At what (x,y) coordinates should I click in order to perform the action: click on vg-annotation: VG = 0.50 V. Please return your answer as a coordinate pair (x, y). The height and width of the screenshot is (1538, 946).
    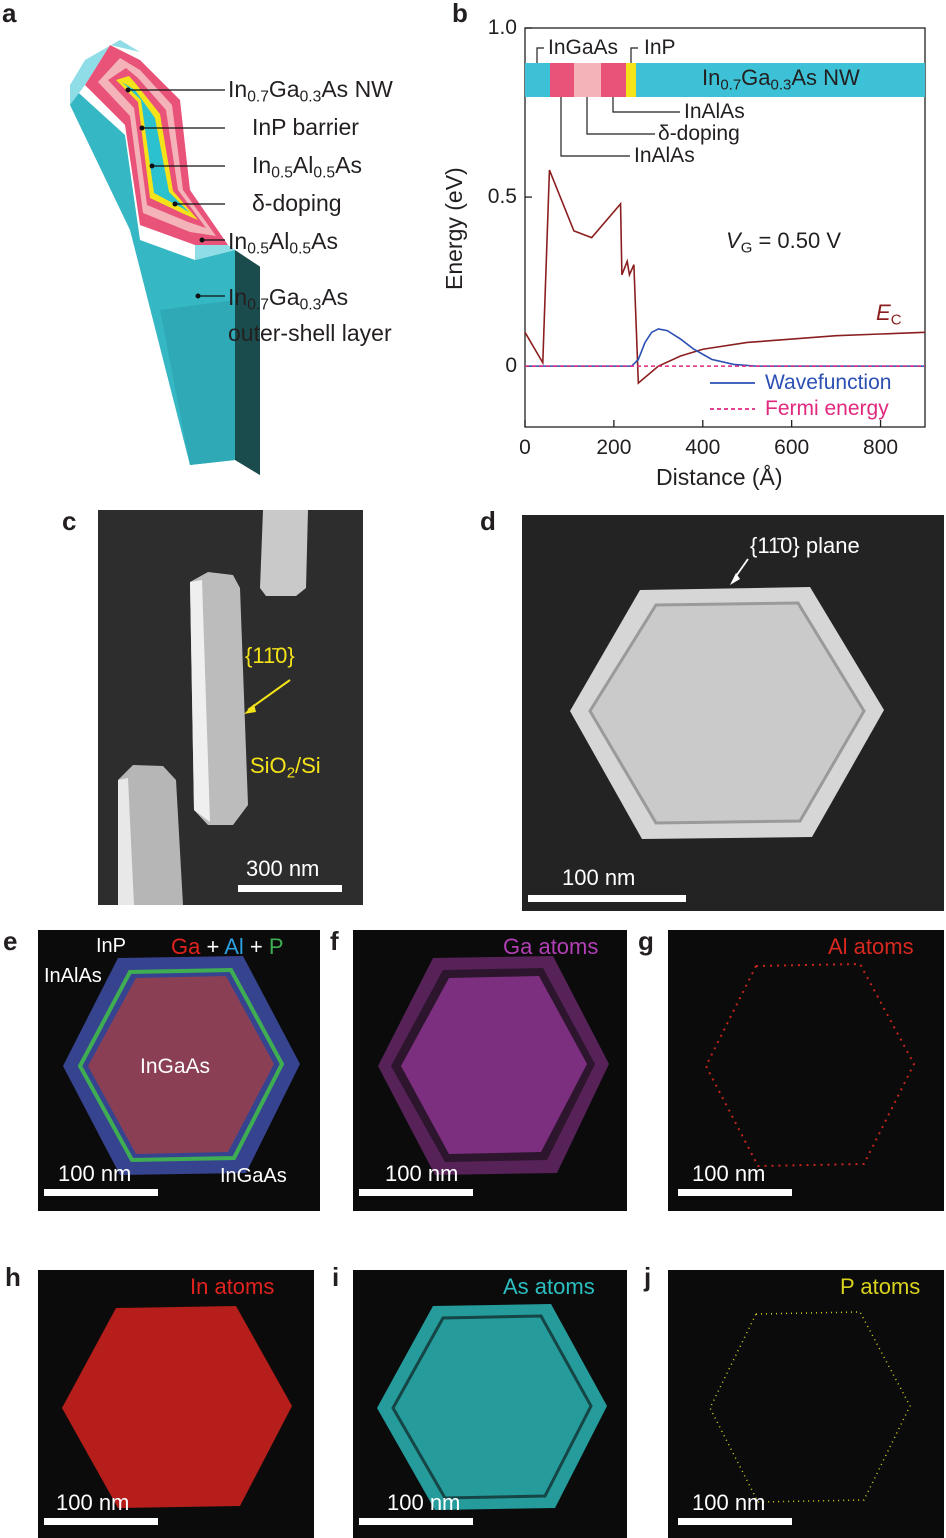
    Looking at the image, I should click on (784, 242).